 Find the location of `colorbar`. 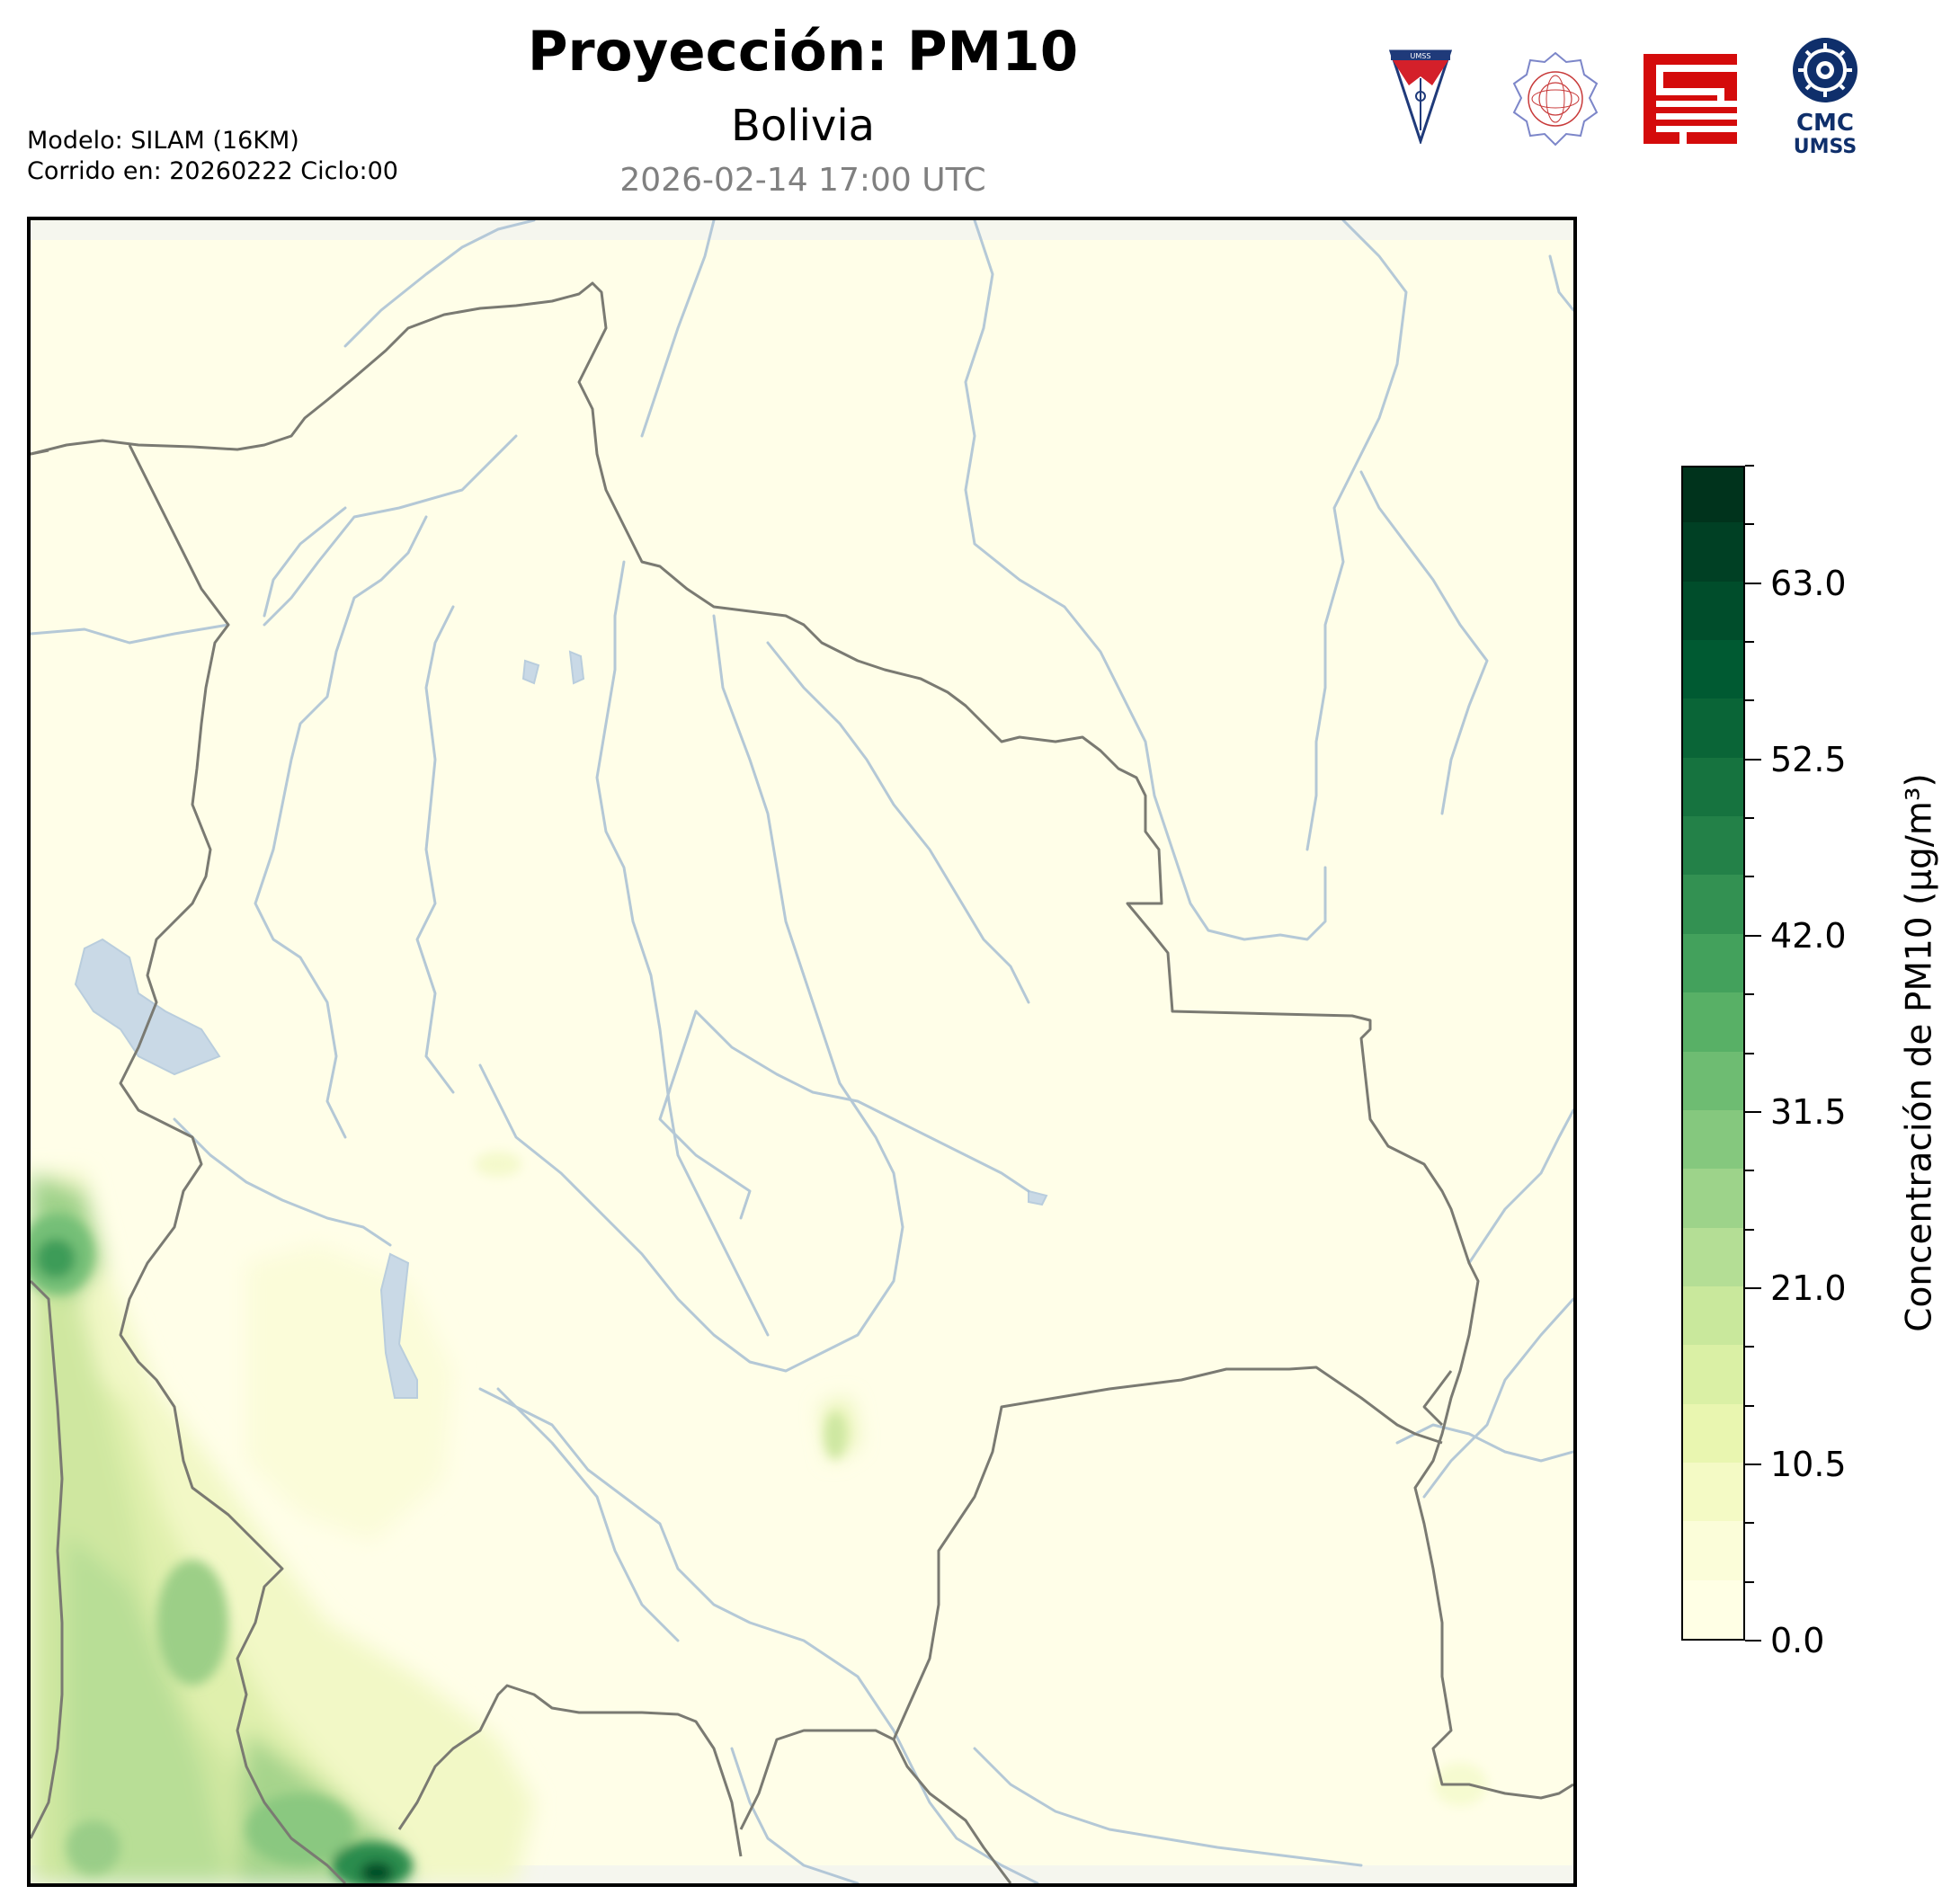

colorbar is located at coordinates (1713, 1053).